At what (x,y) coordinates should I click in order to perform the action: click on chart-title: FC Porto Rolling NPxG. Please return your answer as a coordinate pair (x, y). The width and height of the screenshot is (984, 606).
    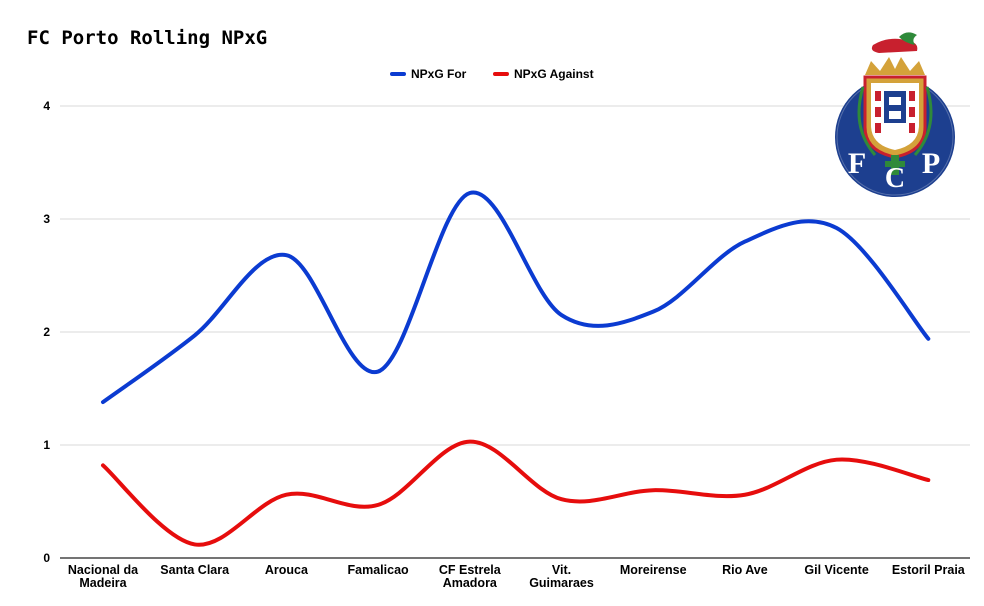
    Looking at the image, I should click on (147, 38).